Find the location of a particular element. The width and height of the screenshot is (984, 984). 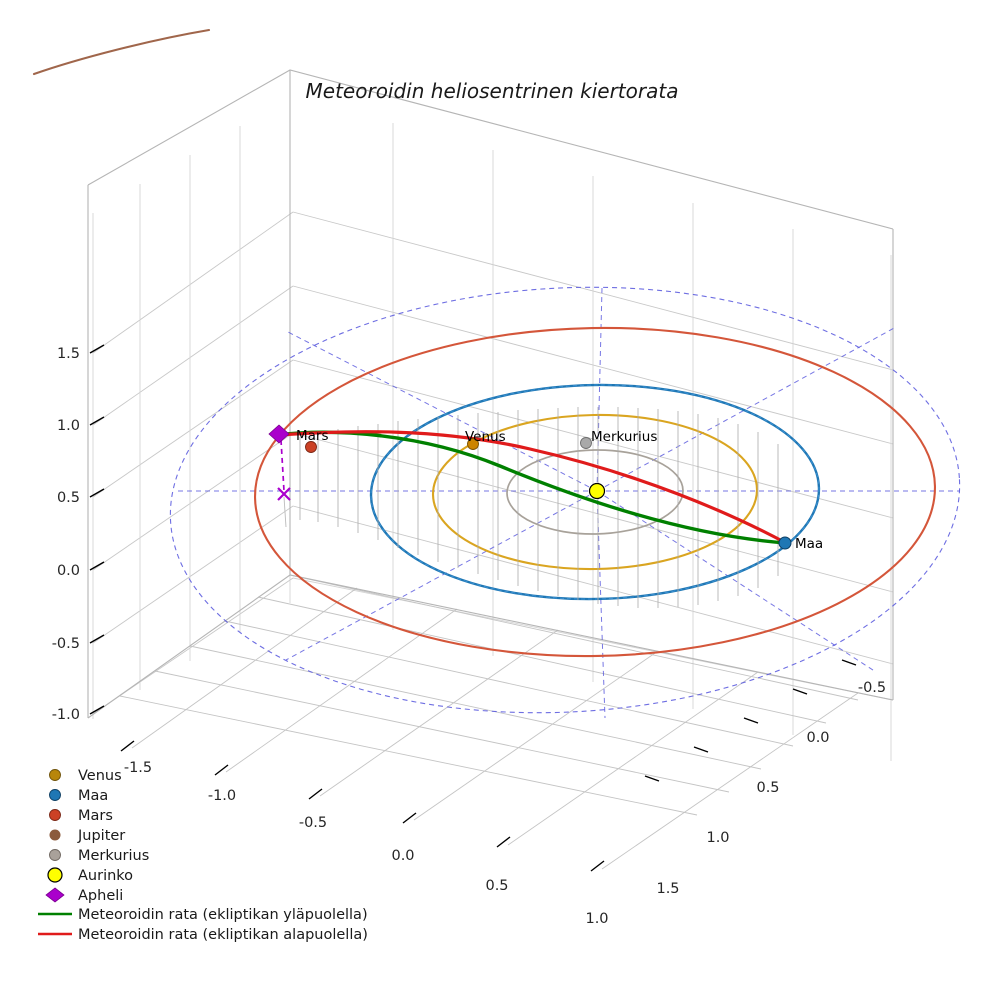

legend-label: Jupiter is located at coordinates (101, 836).